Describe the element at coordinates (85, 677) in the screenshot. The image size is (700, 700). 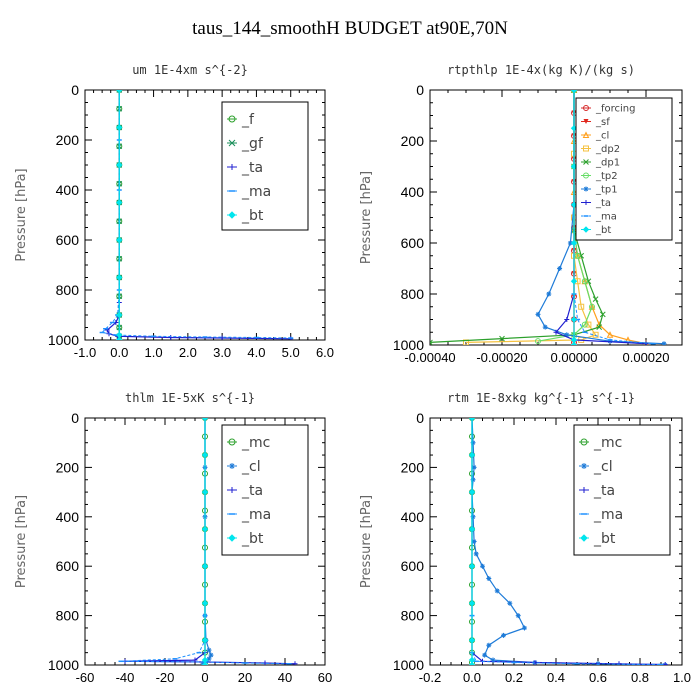
I see `x-tick-label: -60` at that location.